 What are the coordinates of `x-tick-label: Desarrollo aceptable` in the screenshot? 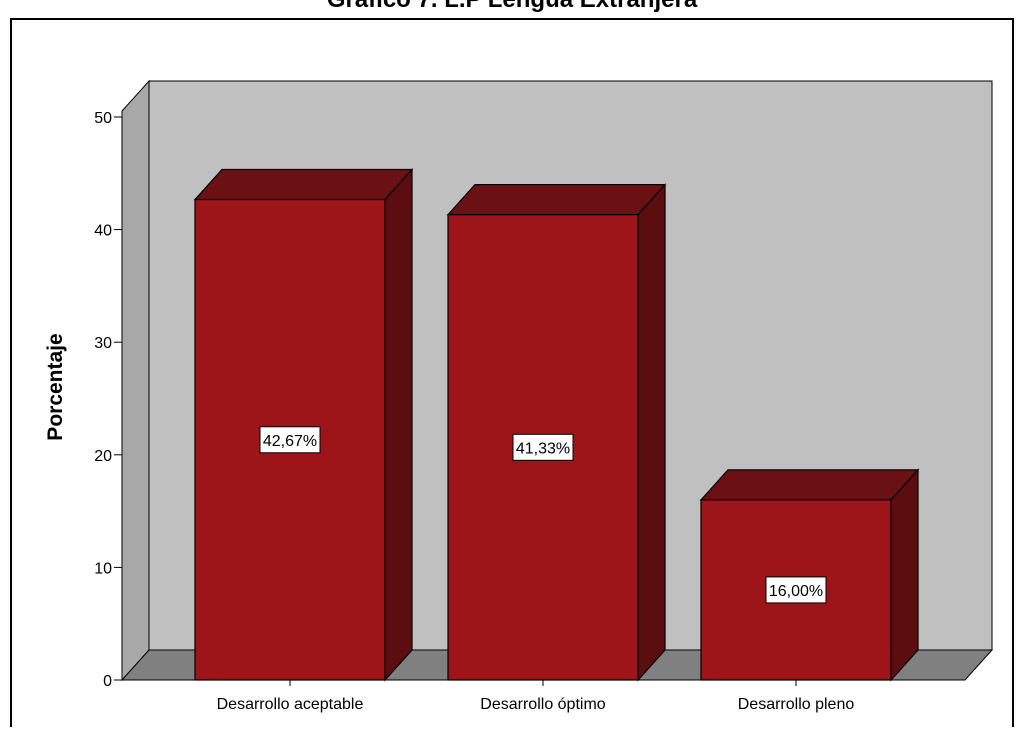 It's located at (290, 704).